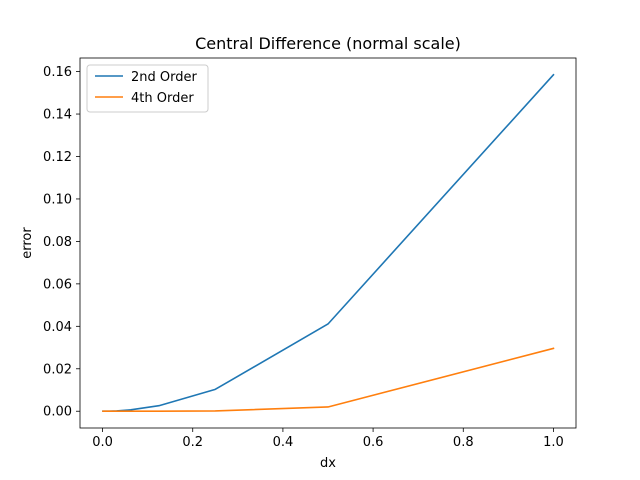  What do you see at coordinates (463, 442) in the screenshot?
I see `x-tick-label: 0.8` at bounding box center [463, 442].